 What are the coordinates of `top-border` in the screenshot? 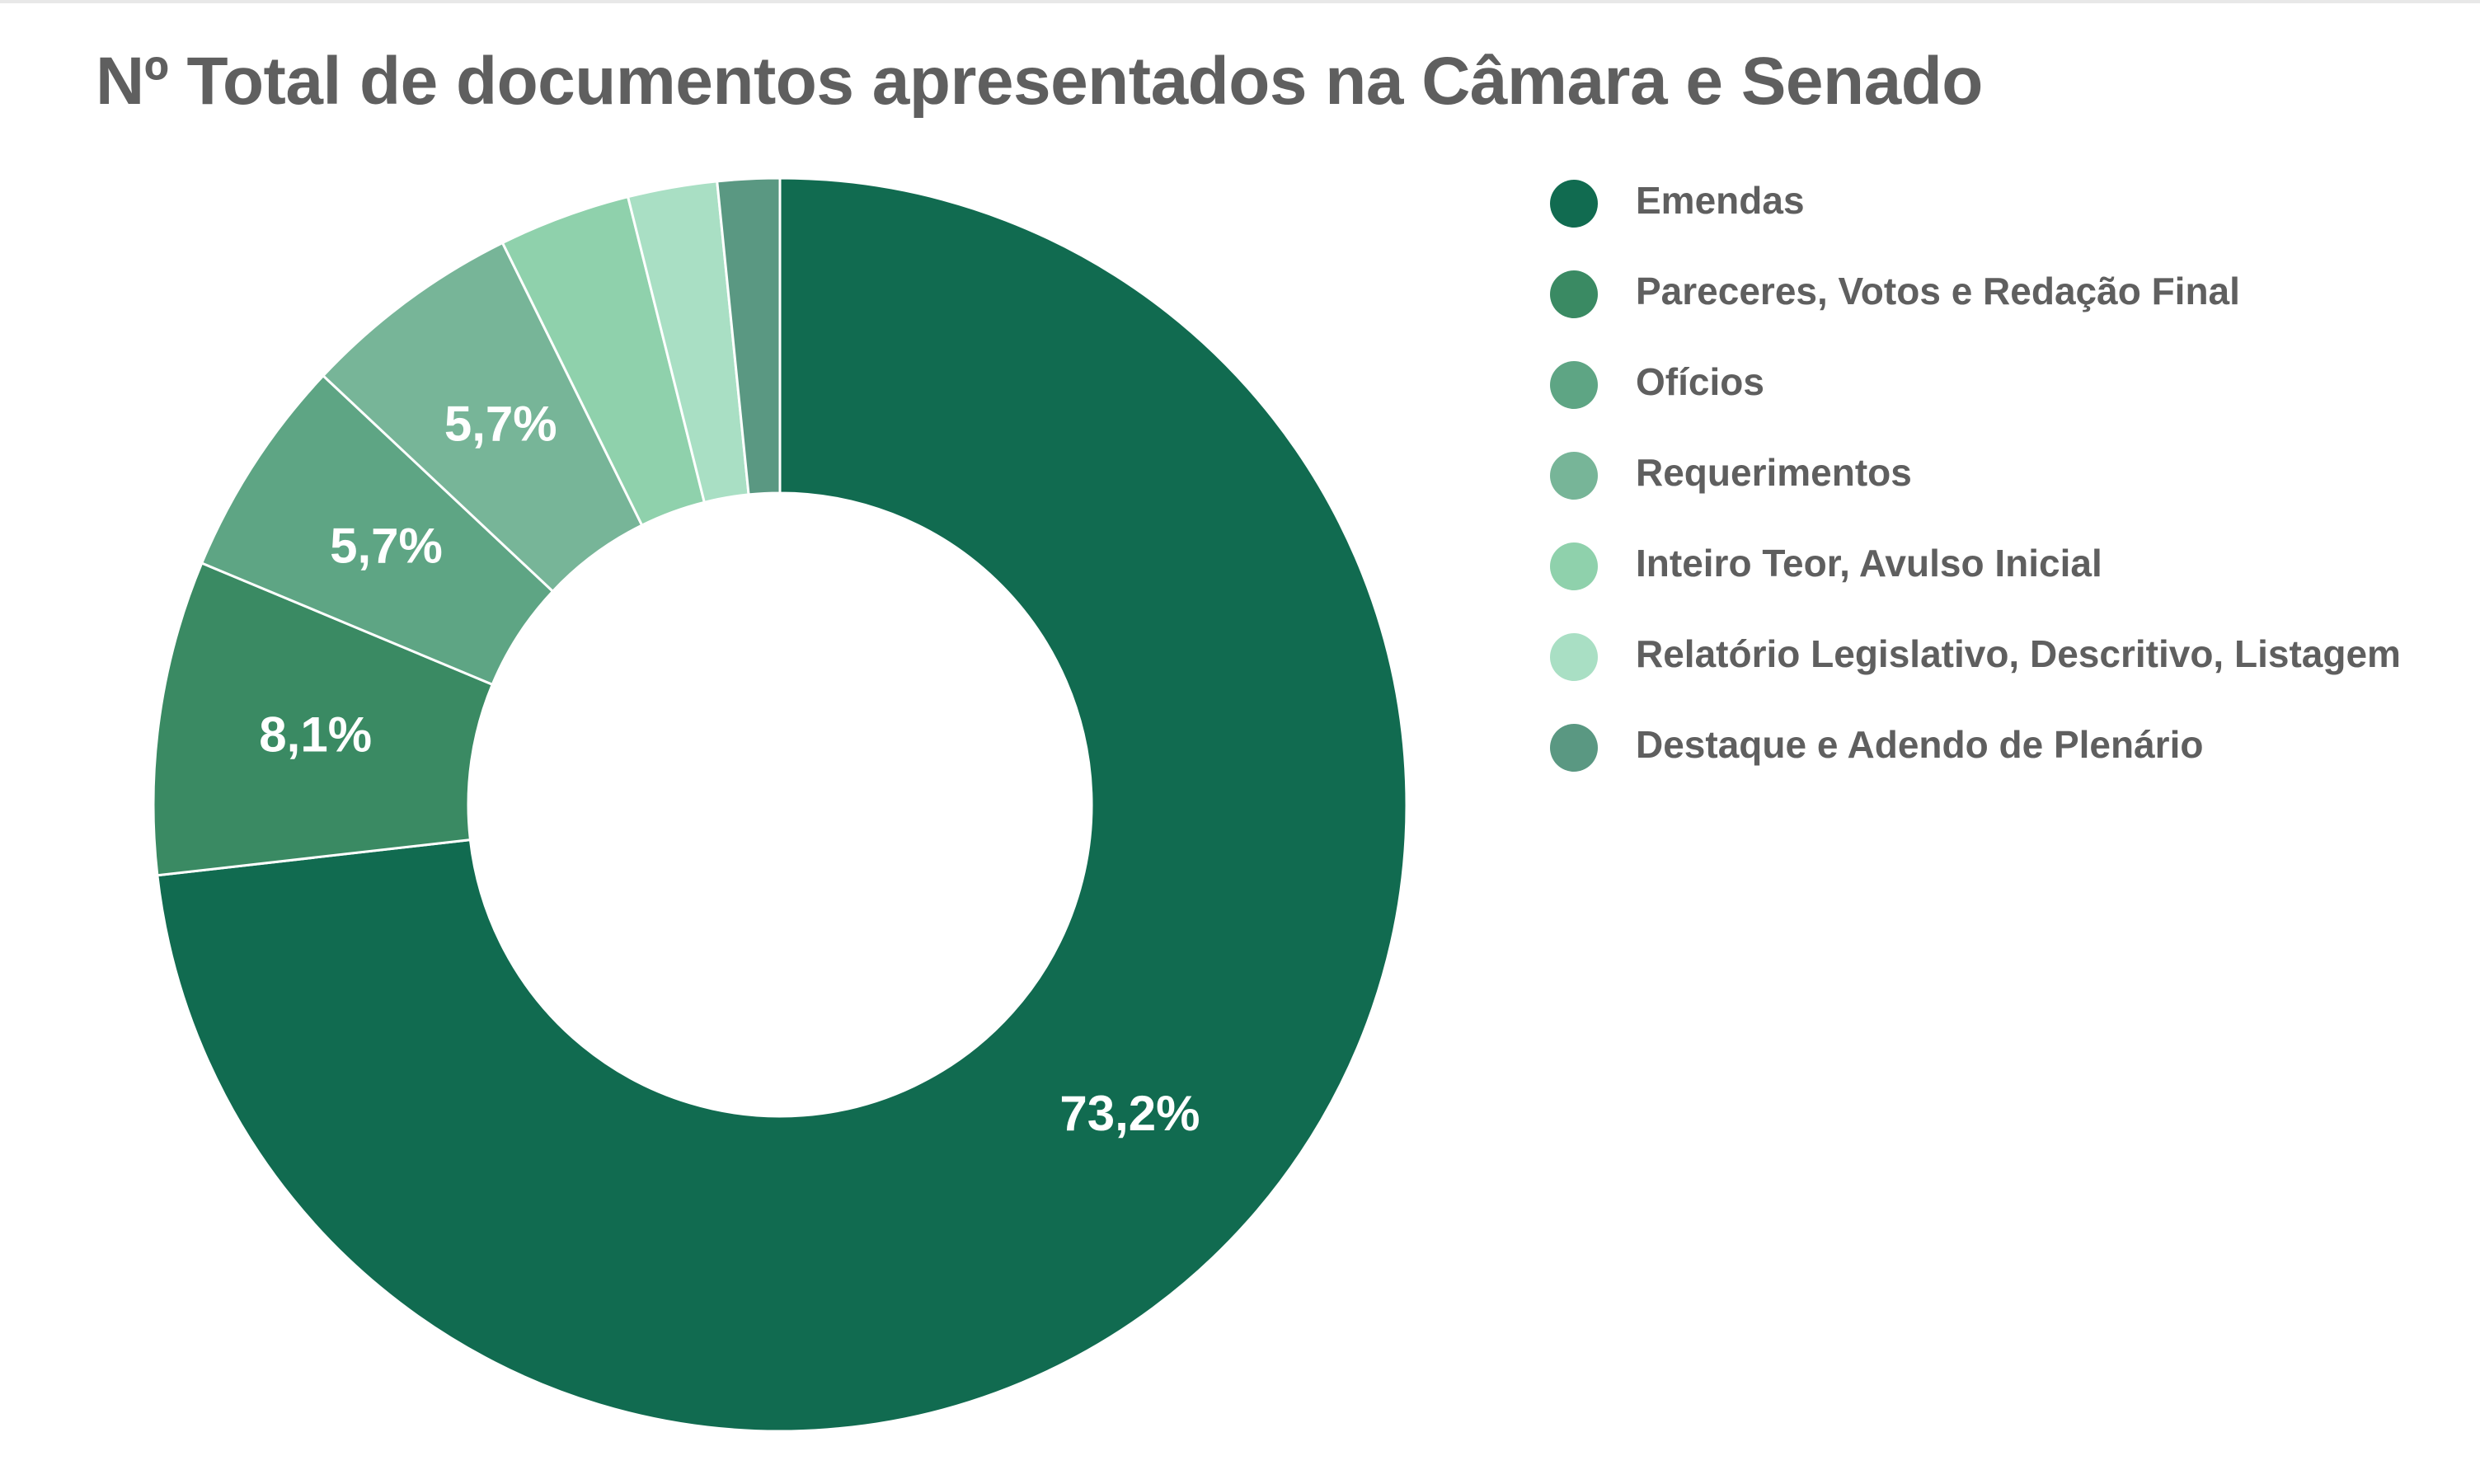 It's located at (1240, 1).